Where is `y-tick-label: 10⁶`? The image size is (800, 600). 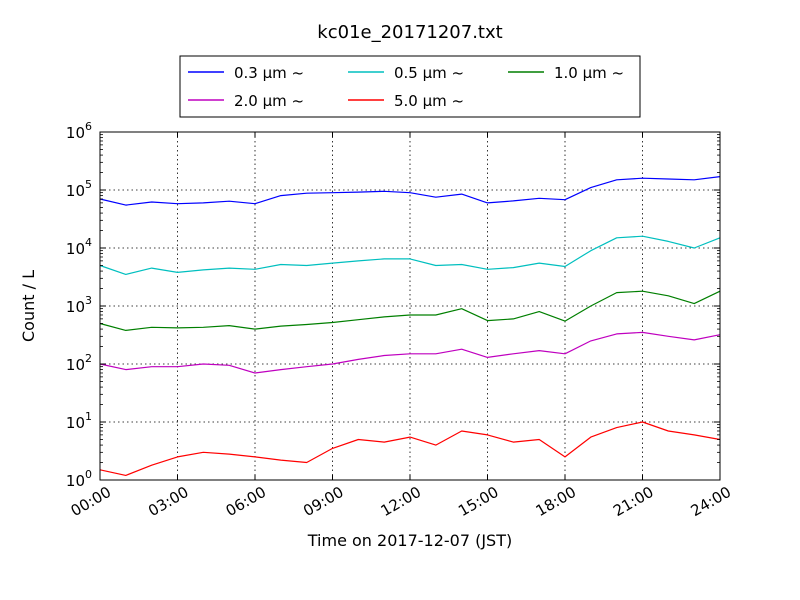
y-tick-label: 10⁶ is located at coordinates (79, 131).